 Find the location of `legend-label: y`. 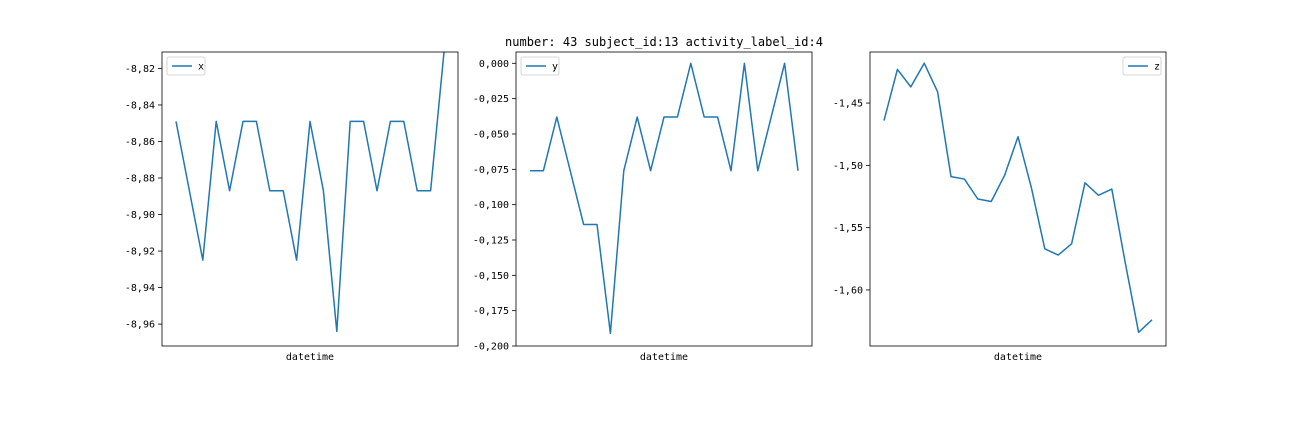

legend-label: y is located at coordinates (555, 67).